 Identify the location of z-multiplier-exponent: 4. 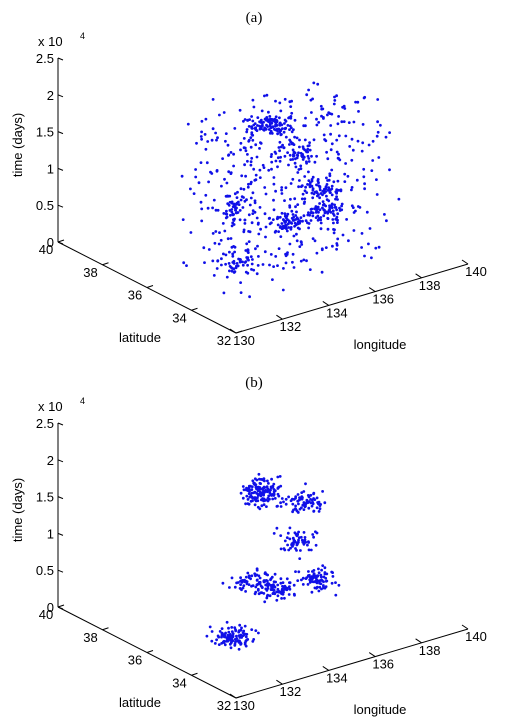
(82, 401).